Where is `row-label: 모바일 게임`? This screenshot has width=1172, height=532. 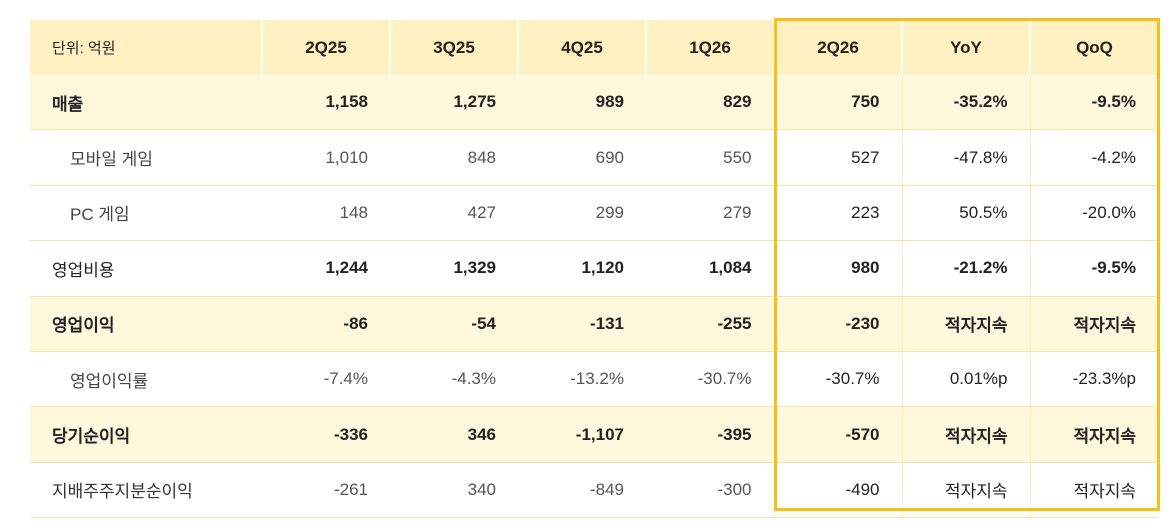
row-label: 모바일 게임 is located at coordinates (146, 157).